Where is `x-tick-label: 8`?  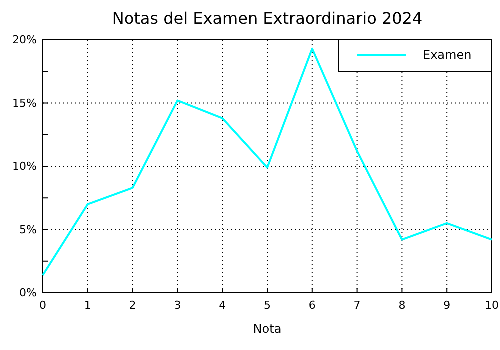
x-tick-label: 8 is located at coordinates (402, 305).